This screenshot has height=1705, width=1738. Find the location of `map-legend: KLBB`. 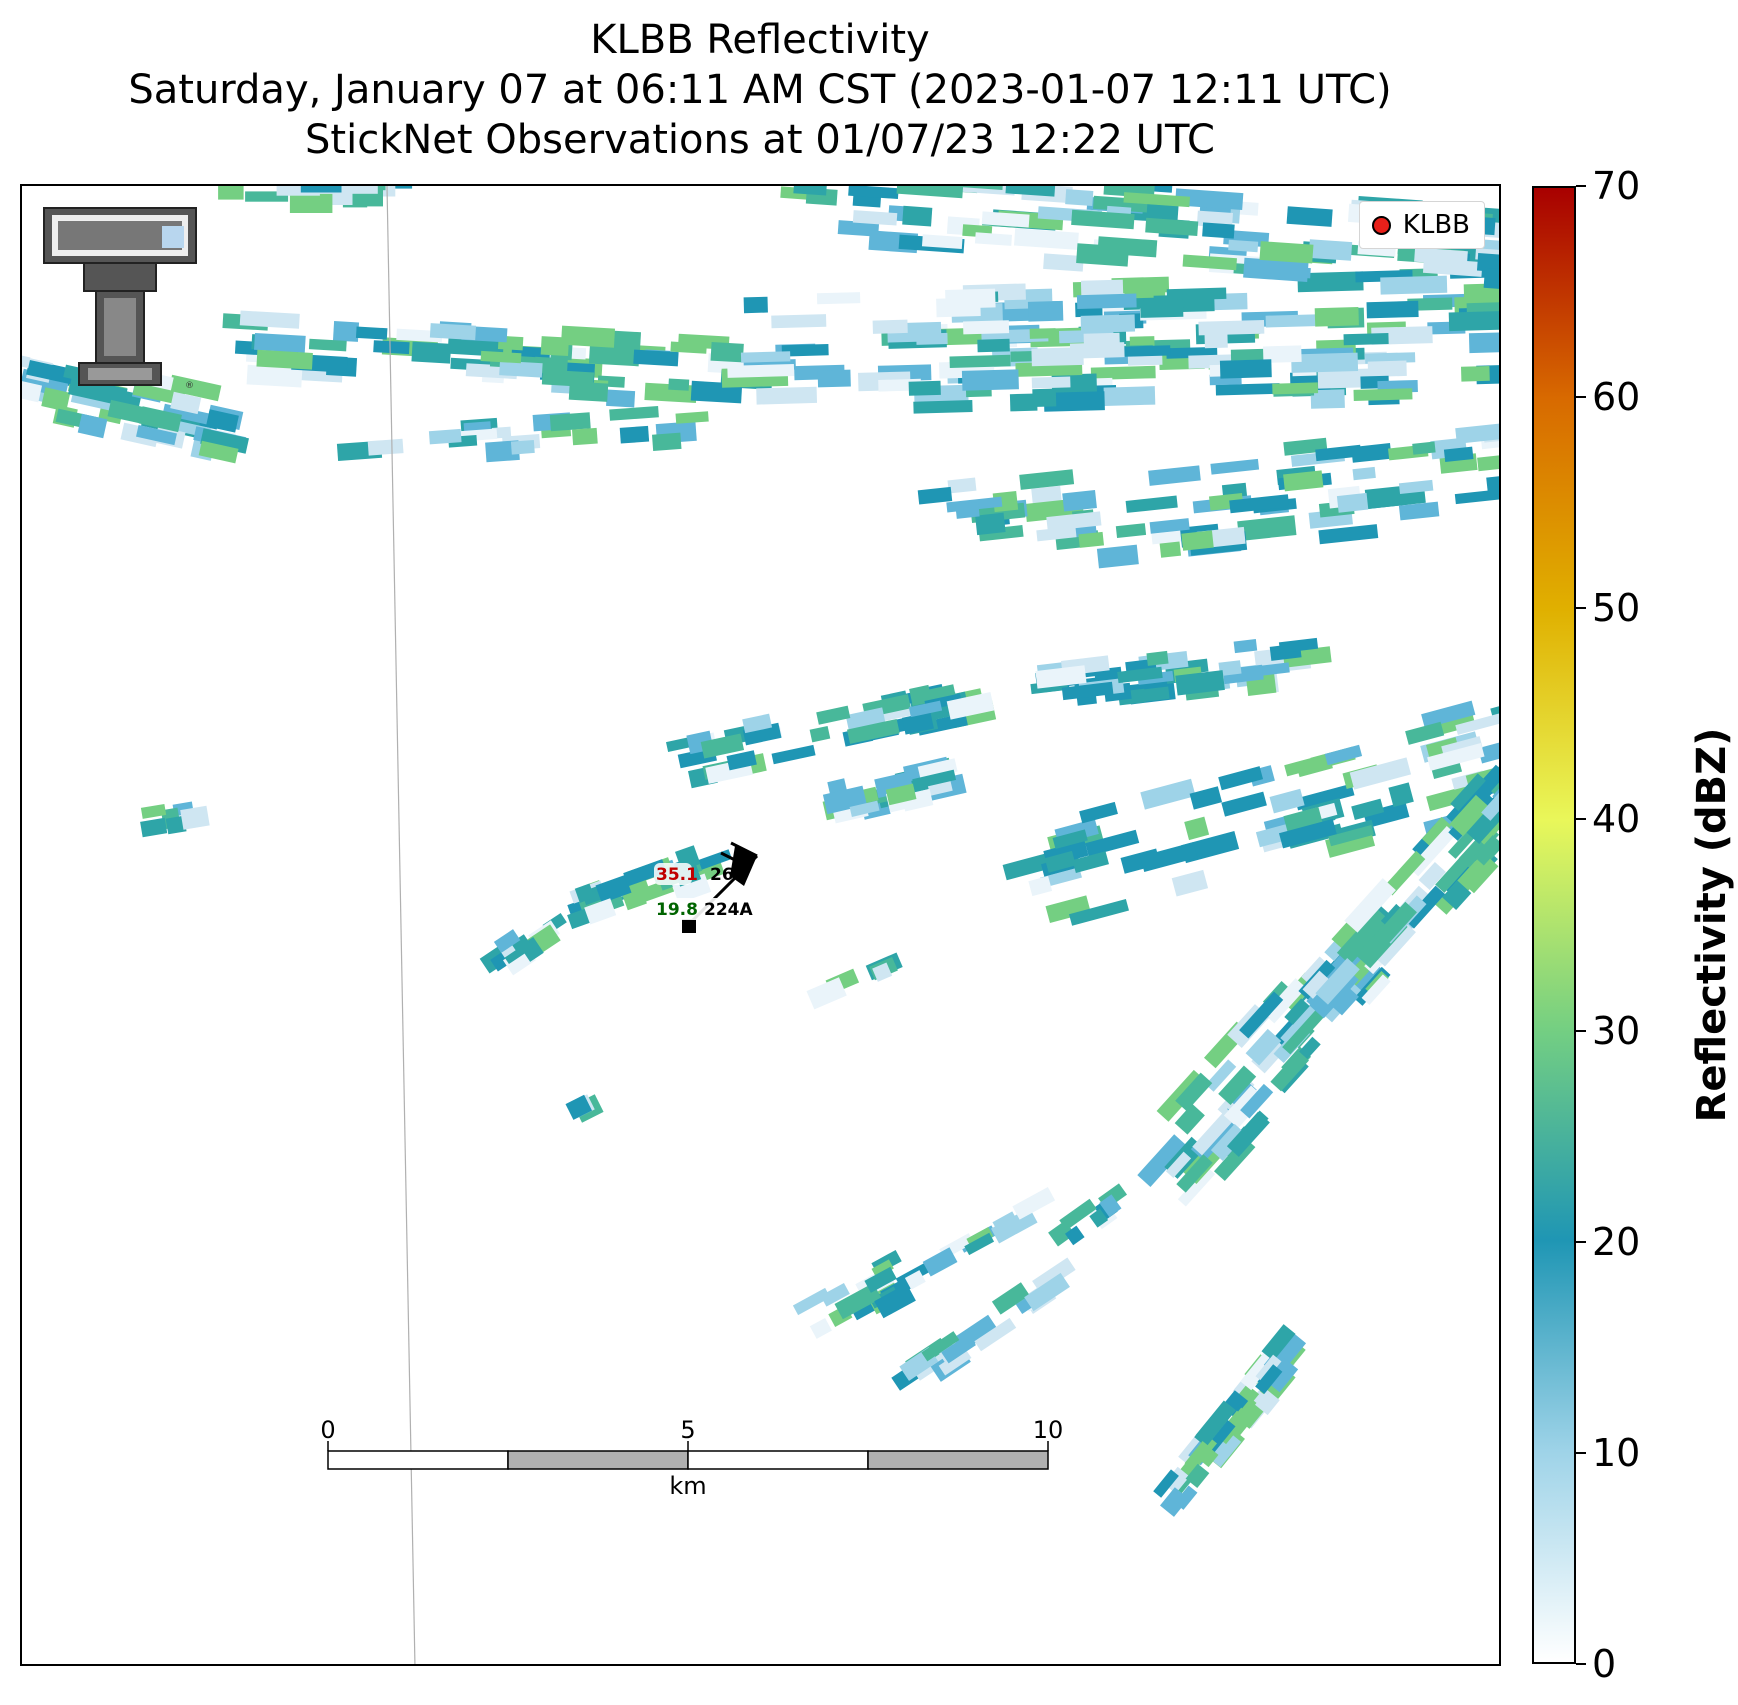

map-legend: KLBB is located at coordinates (1421, 225).